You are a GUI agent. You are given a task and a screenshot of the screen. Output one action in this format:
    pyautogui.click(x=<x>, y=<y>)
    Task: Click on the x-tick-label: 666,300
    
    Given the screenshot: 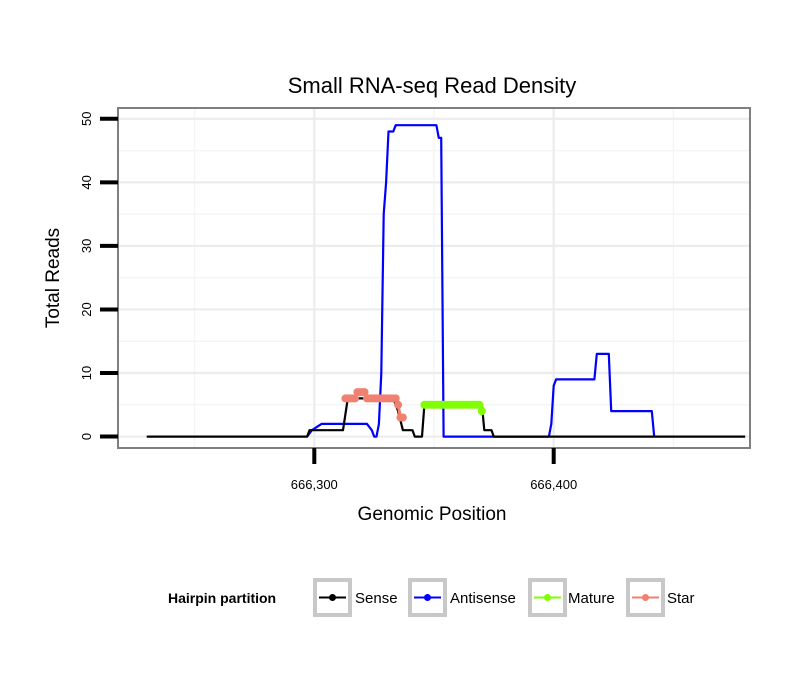 What is the action you would take?
    pyautogui.click(x=314, y=484)
    